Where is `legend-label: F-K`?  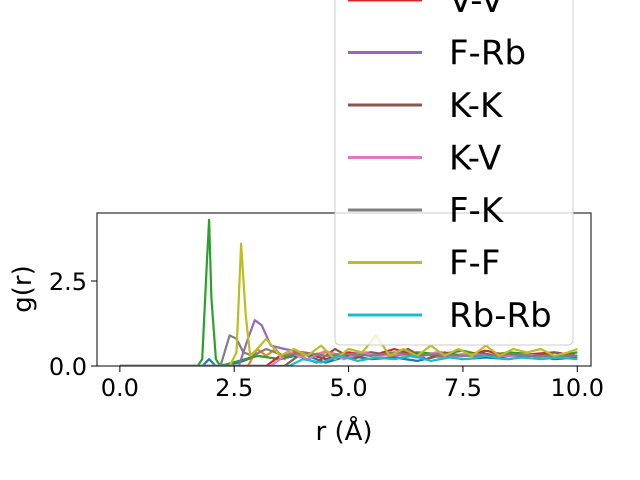 legend-label: F-K is located at coordinates (477, 211).